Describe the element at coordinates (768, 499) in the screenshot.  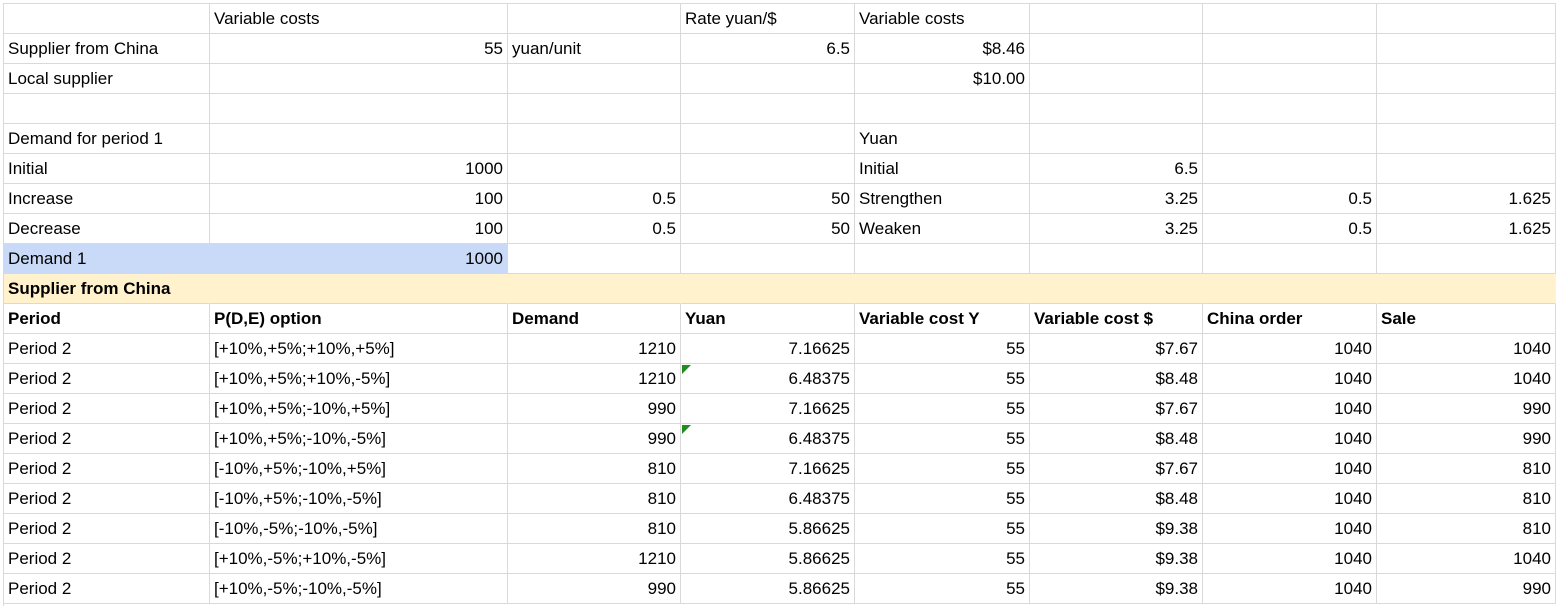
I see `cell: 6.48375` at that location.